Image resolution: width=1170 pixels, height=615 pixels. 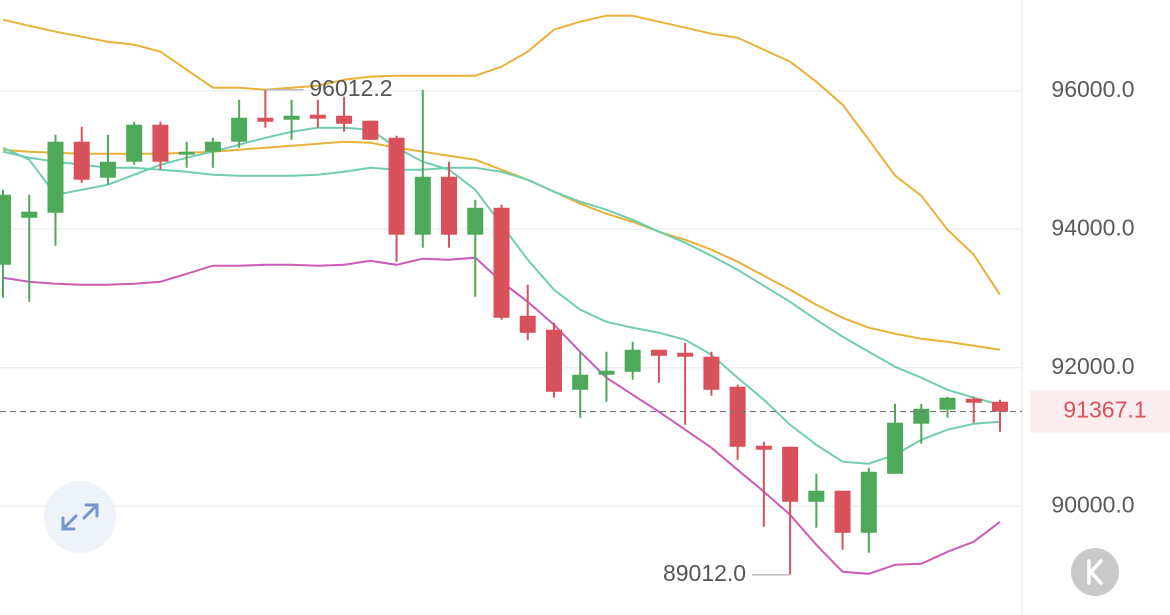 What do you see at coordinates (1092, 89) in the screenshot?
I see `y-tick-label: 96000.0` at bounding box center [1092, 89].